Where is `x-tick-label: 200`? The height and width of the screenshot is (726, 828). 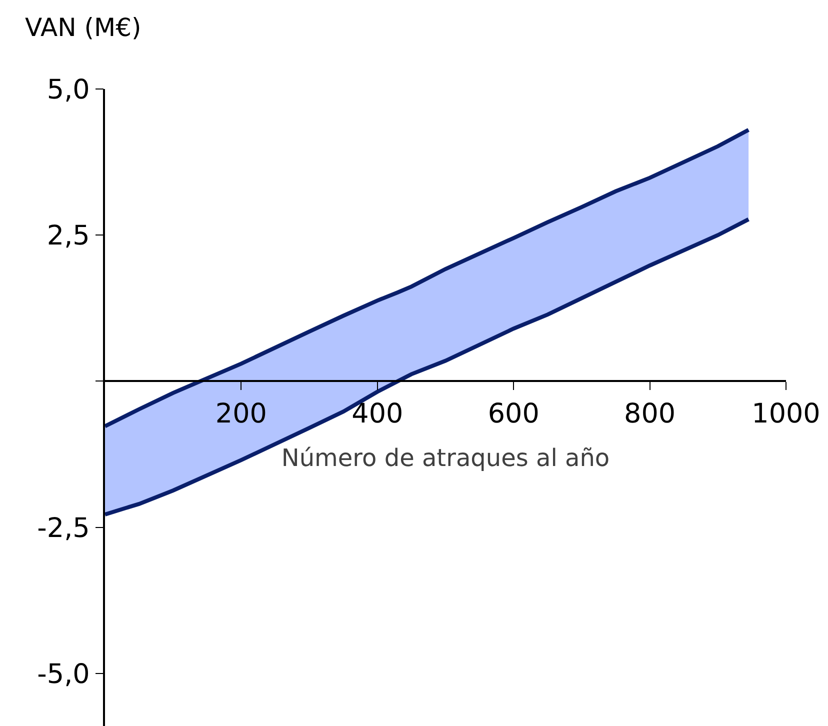 x-tick-label: 200 is located at coordinates (241, 414).